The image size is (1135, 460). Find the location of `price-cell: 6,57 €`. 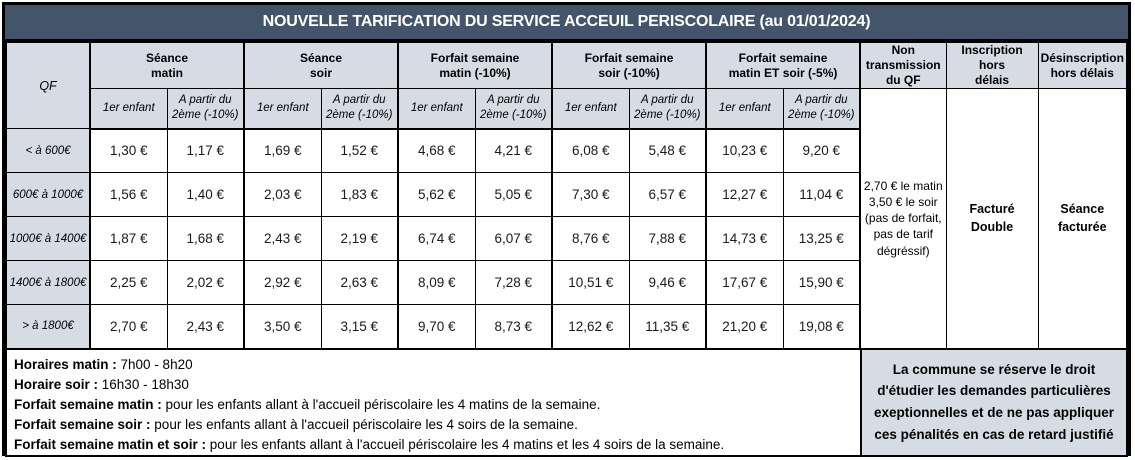

price-cell: 6,57 € is located at coordinates (667, 194).